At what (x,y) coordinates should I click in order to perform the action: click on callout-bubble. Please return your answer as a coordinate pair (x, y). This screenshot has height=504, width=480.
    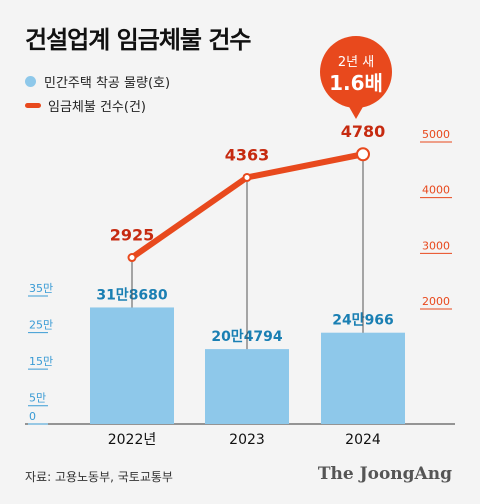
    Looking at the image, I should click on (356, 72).